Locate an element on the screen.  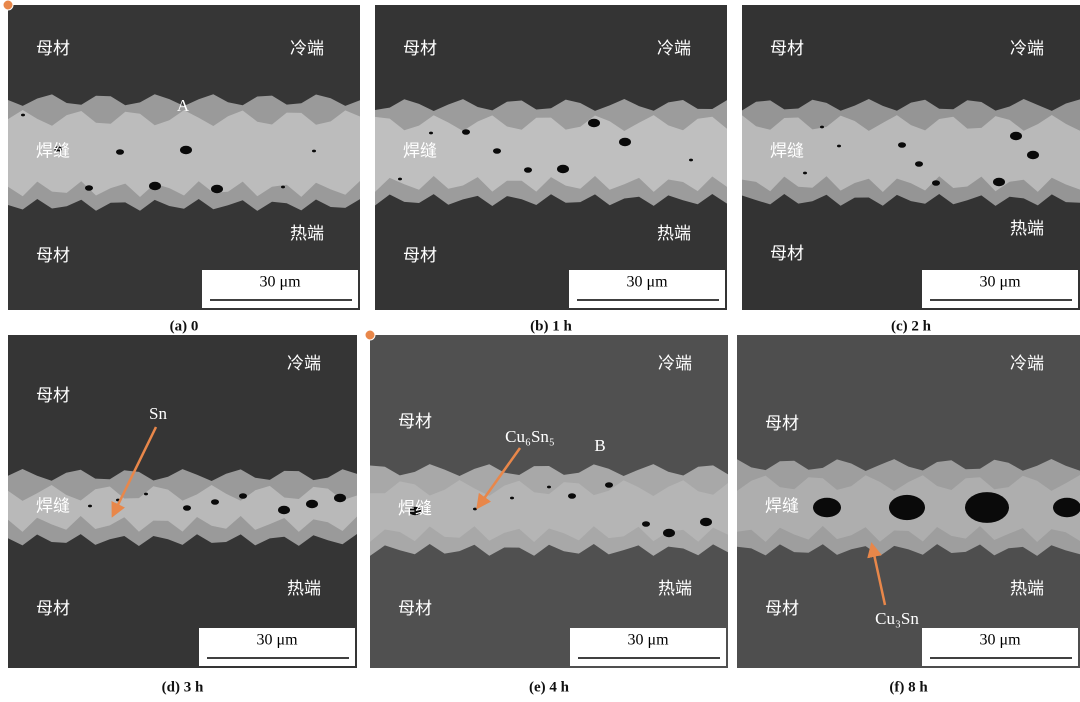
panel-caption: (b) 1 h is located at coordinates (551, 326).